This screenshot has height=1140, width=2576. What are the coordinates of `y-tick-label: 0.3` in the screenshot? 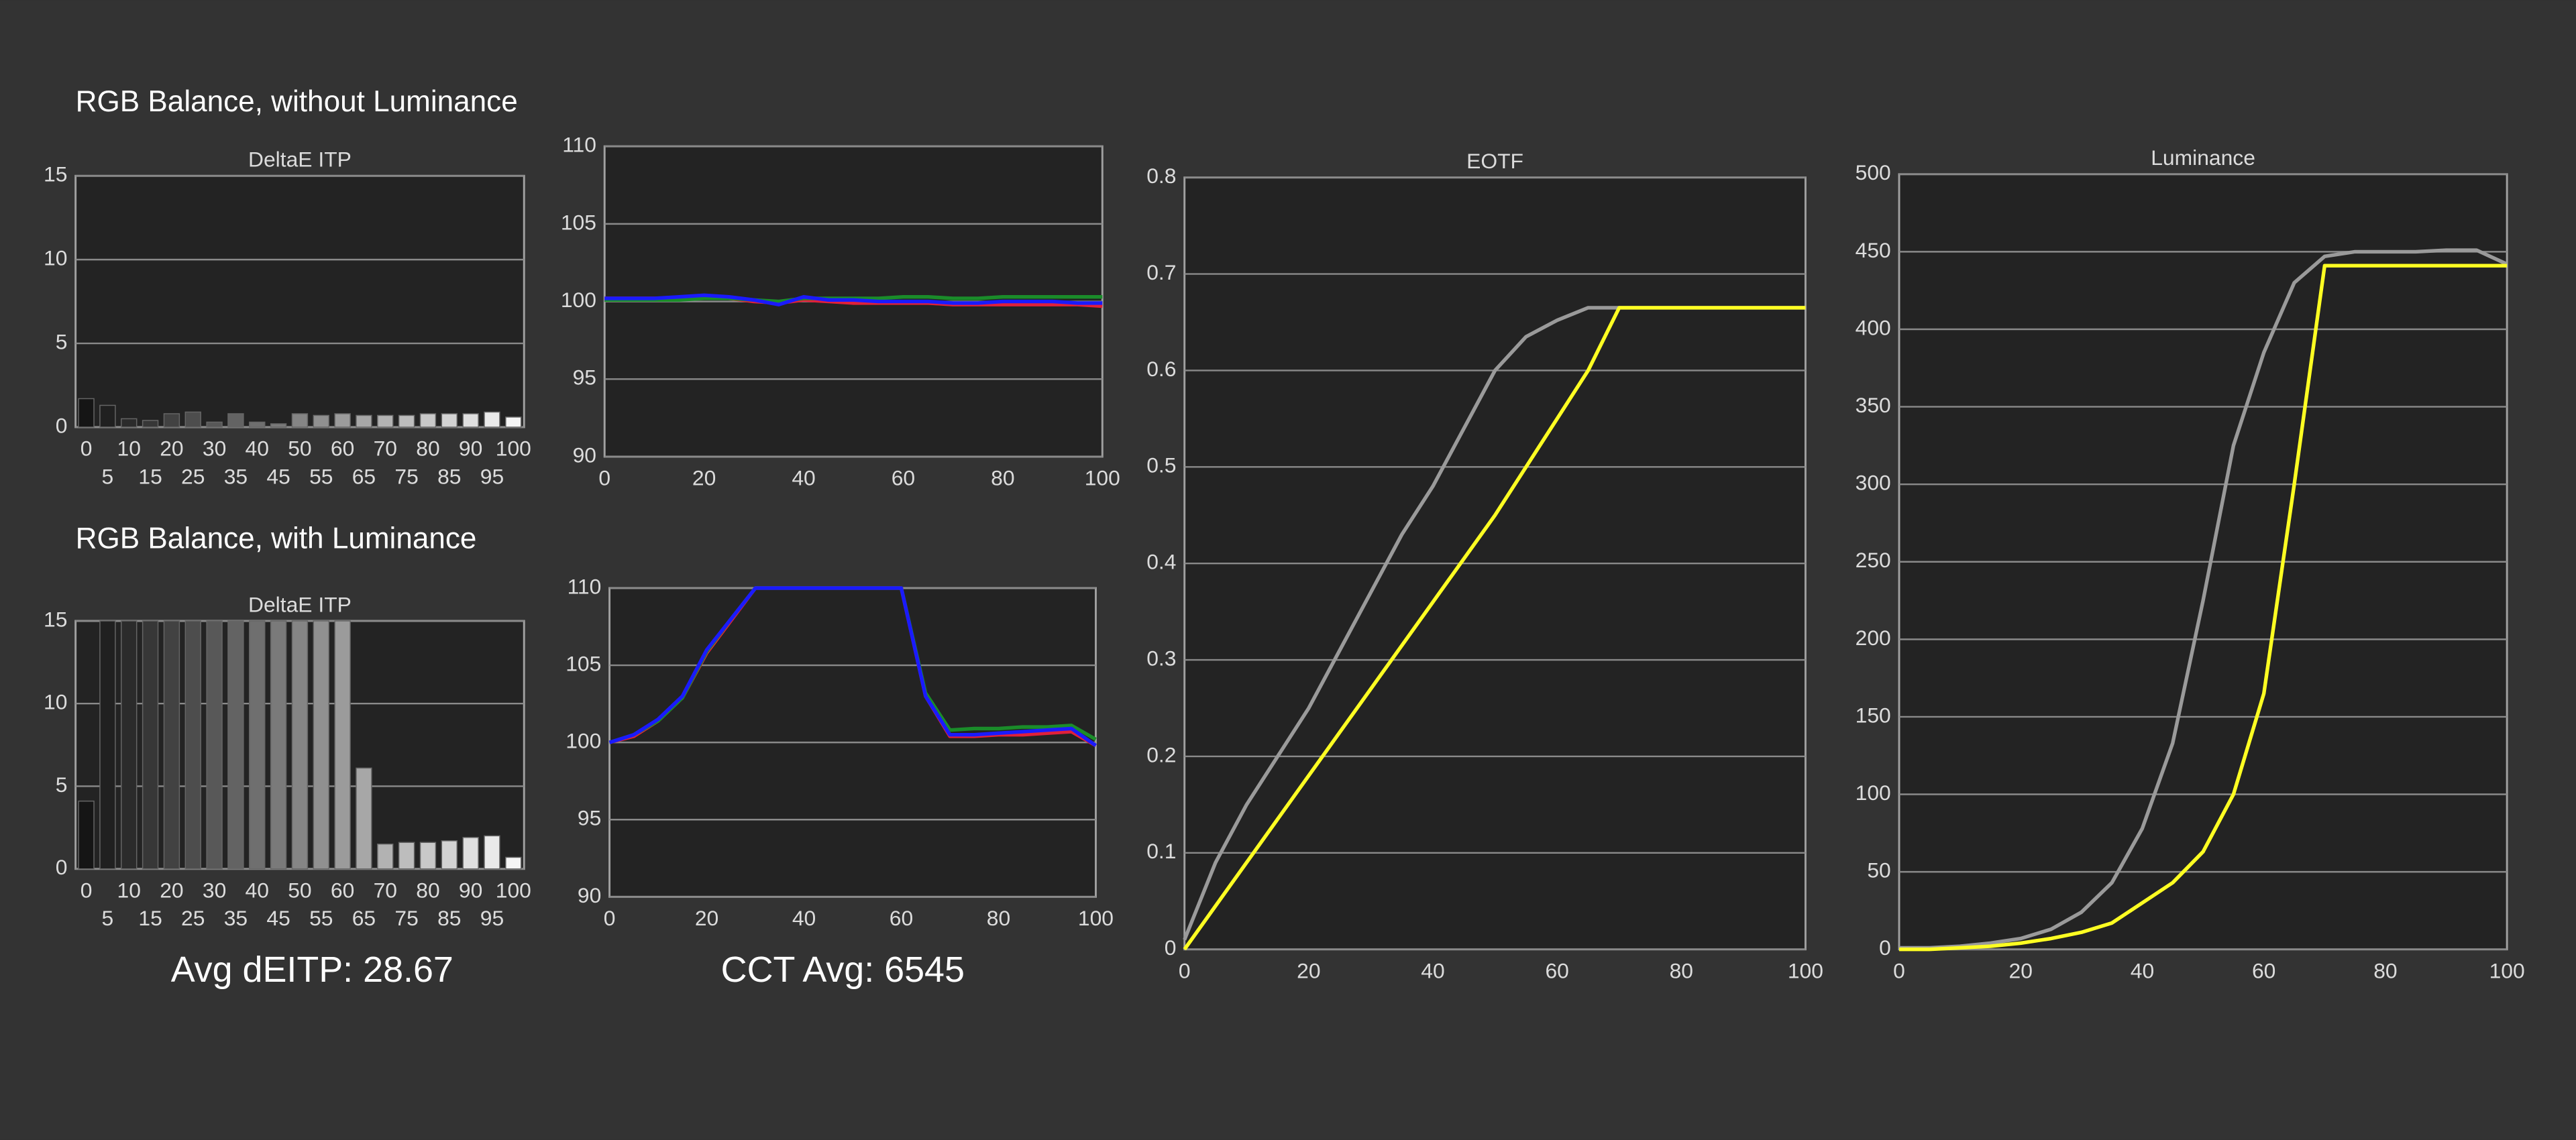 It's located at (1161, 658).